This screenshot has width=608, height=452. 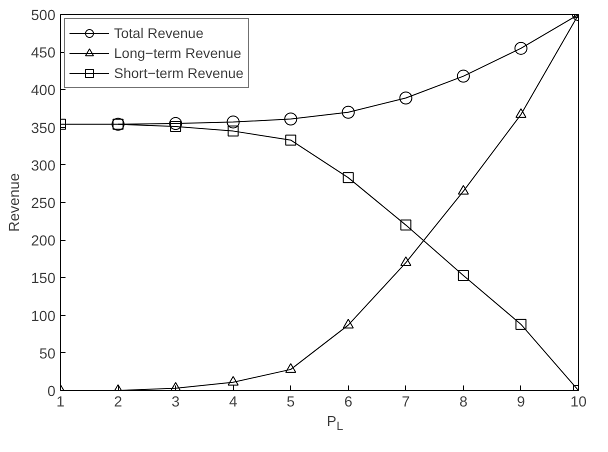 What do you see at coordinates (406, 402) in the screenshot?
I see `x-tick-label: 7` at bounding box center [406, 402].